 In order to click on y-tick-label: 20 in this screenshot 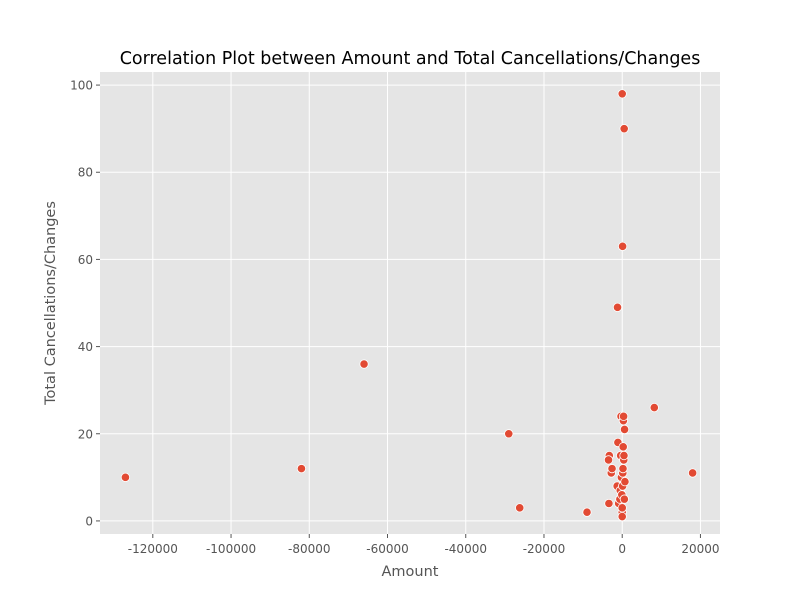, I will do `click(85, 434)`.